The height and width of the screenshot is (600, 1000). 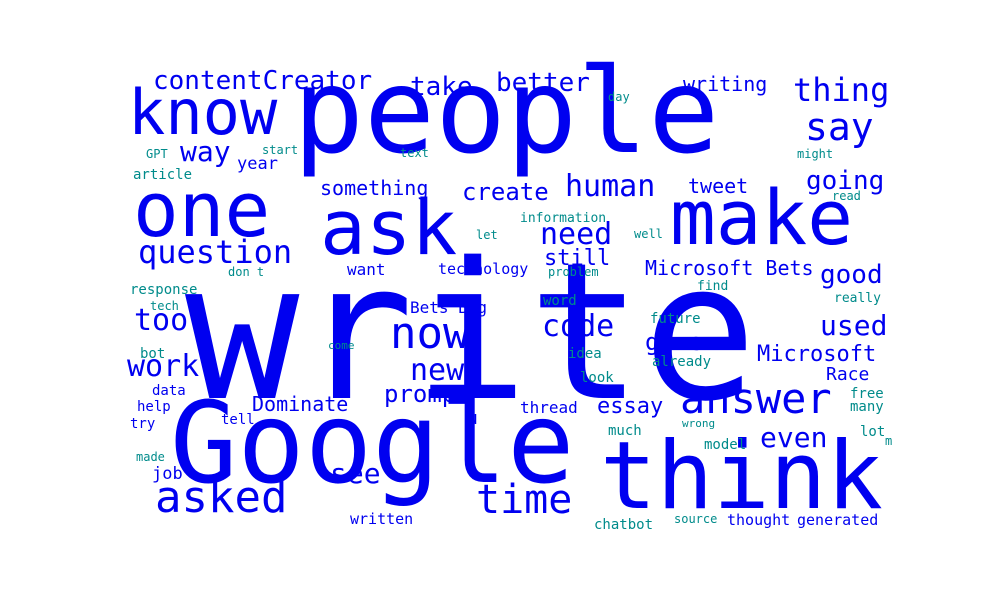 What do you see at coordinates (573, 272) in the screenshot?
I see `word-problem: problem` at bounding box center [573, 272].